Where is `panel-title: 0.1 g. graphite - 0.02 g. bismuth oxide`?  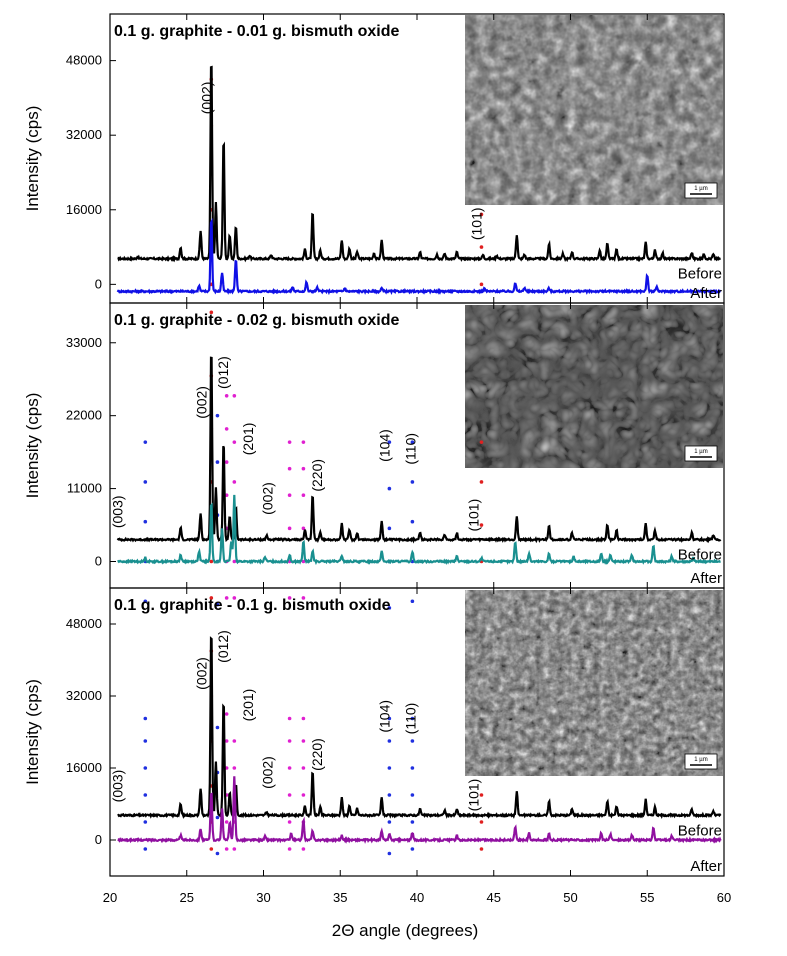
panel-title: 0.1 g. graphite - 0.02 g. bismuth oxide is located at coordinates (256, 320).